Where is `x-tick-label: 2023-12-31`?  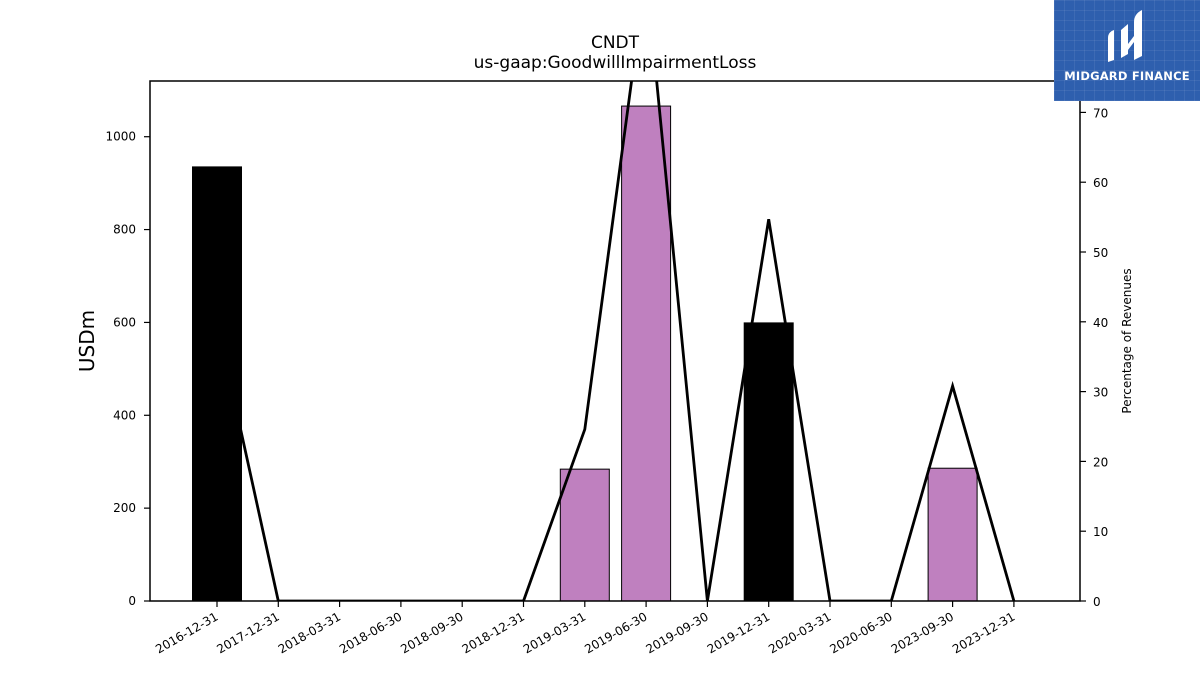 x-tick-label: 2023-12-31 is located at coordinates (983, 632).